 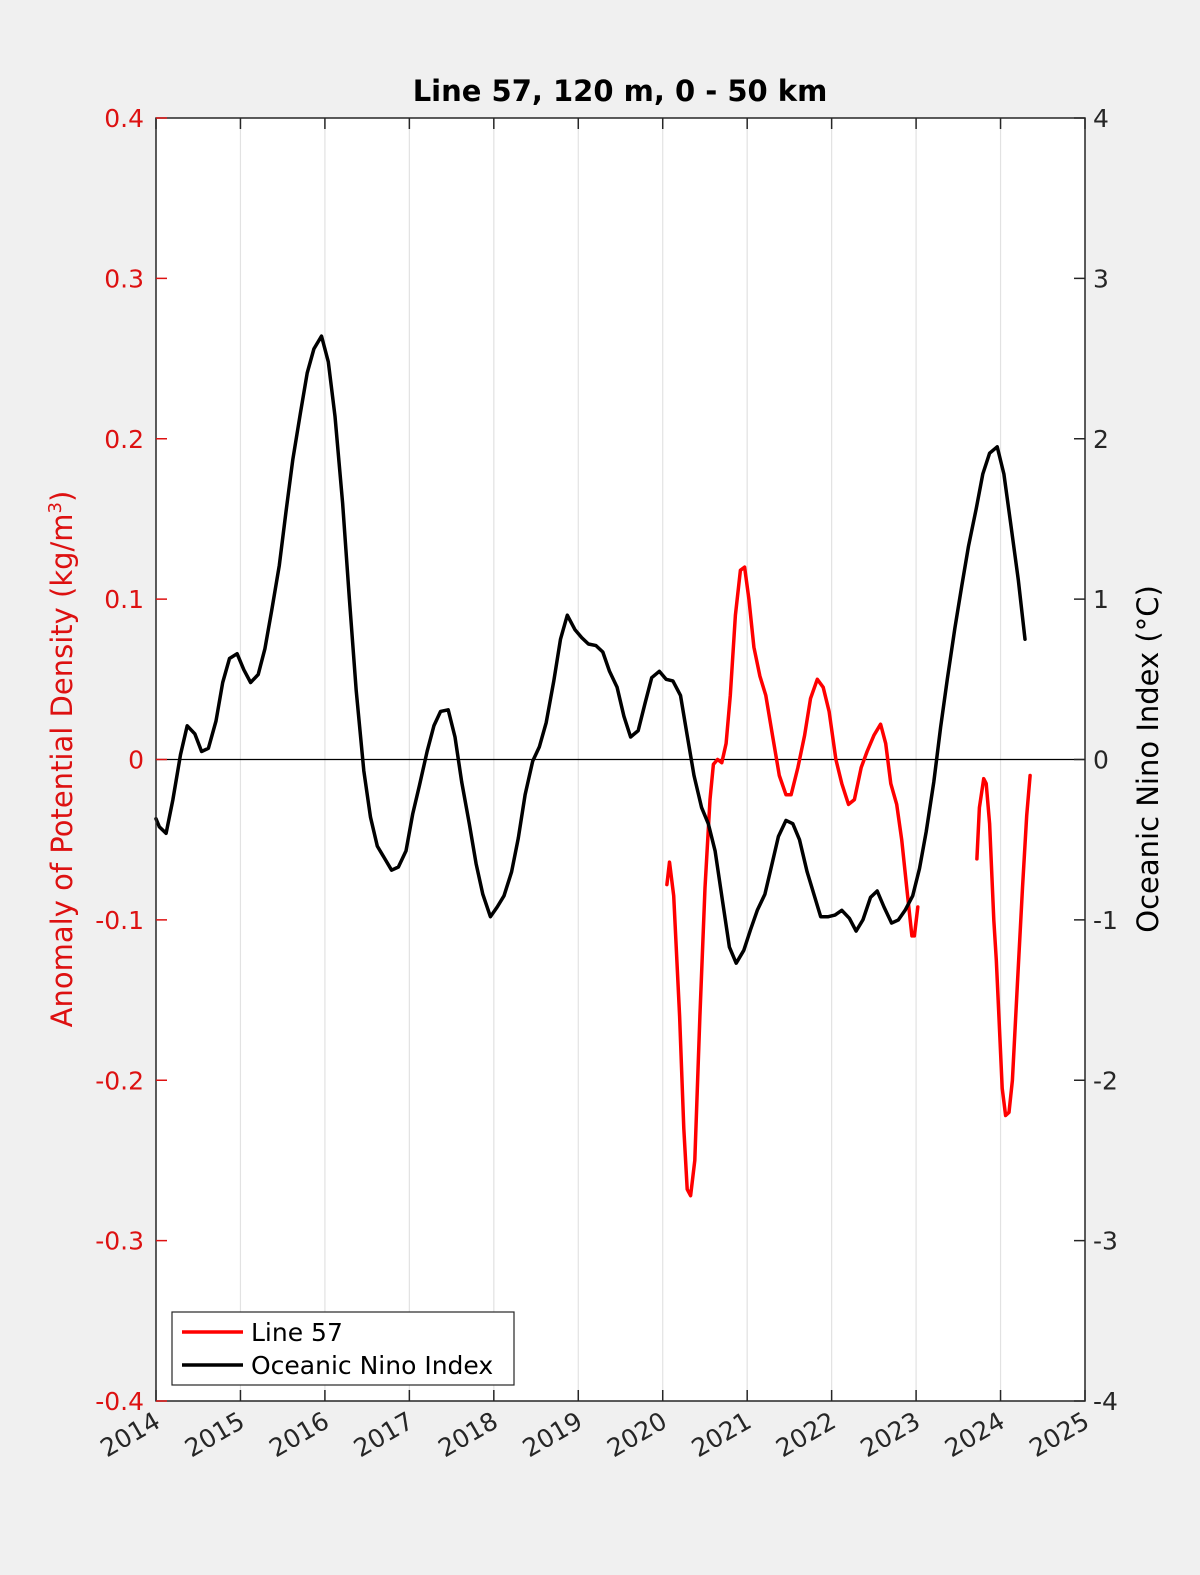 I want to click on x-tick-label: 2023, so click(x=890, y=1434).